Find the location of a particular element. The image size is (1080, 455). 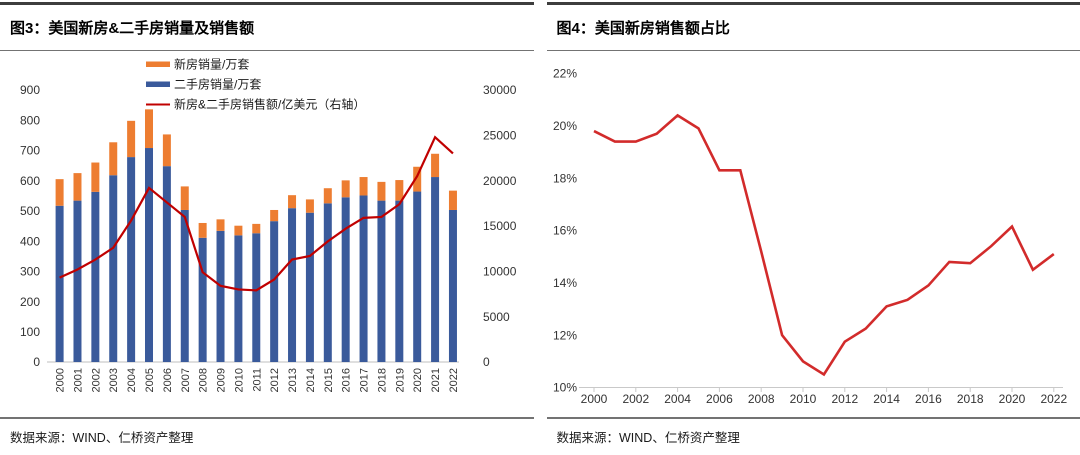

right-axis-tick-label: 15000 is located at coordinates (500, 226).